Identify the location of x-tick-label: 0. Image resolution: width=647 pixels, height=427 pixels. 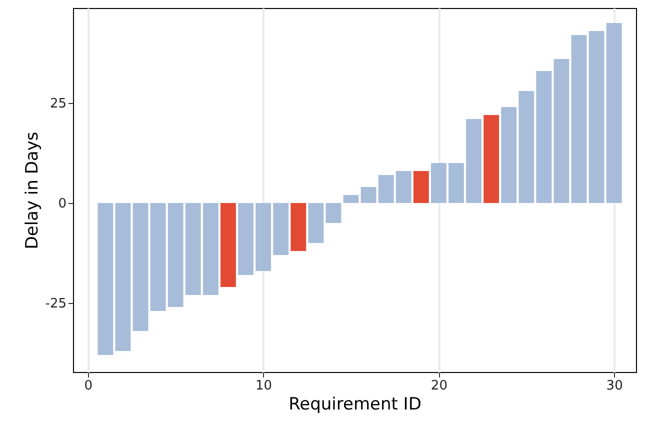
(88, 386).